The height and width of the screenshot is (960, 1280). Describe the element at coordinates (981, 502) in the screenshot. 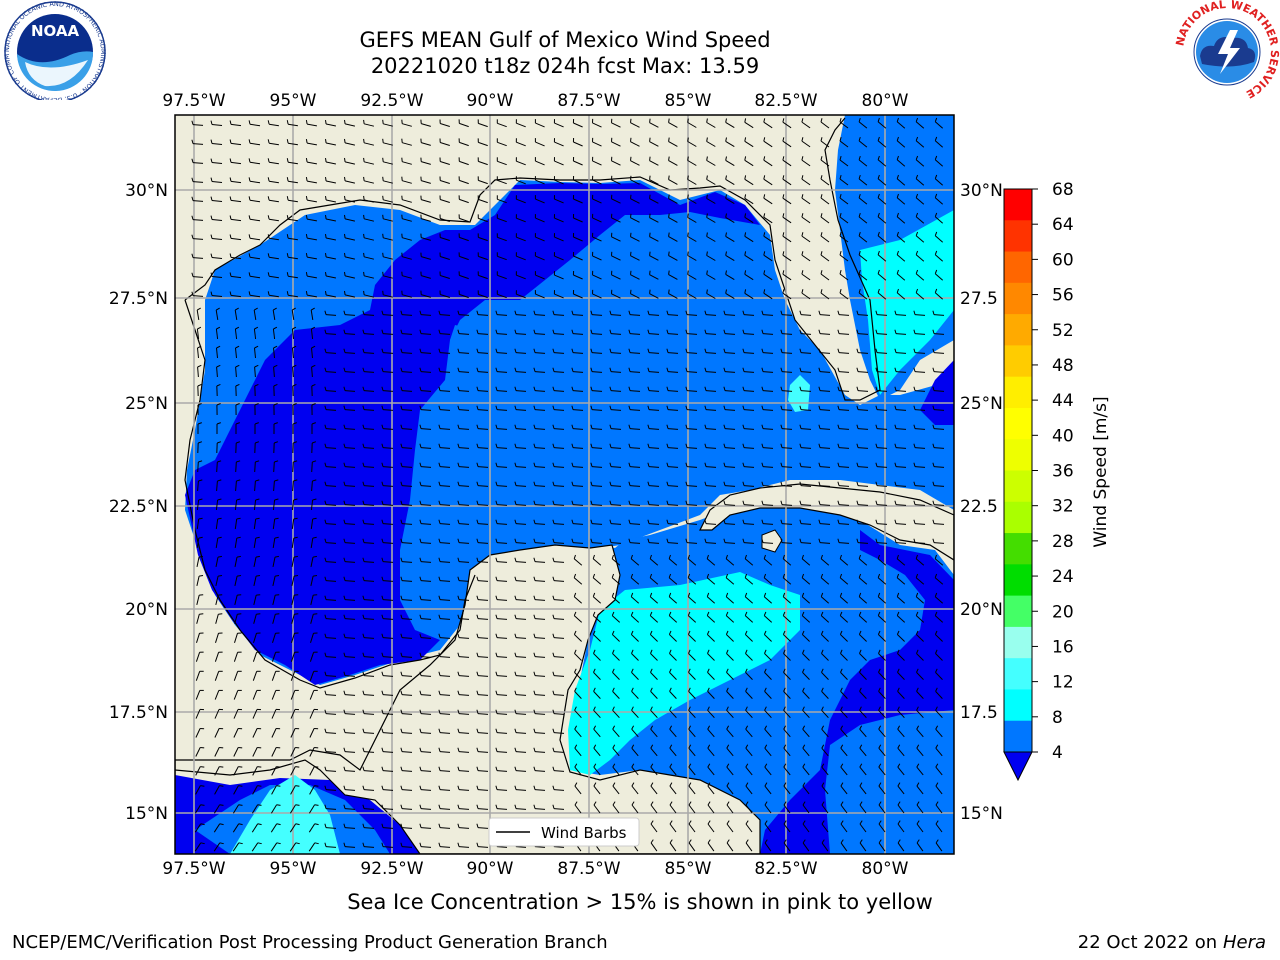

I see `lat-labels-right: 30°N 27.5 25°N 22.5 20°N 17.5 15°N` at that location.